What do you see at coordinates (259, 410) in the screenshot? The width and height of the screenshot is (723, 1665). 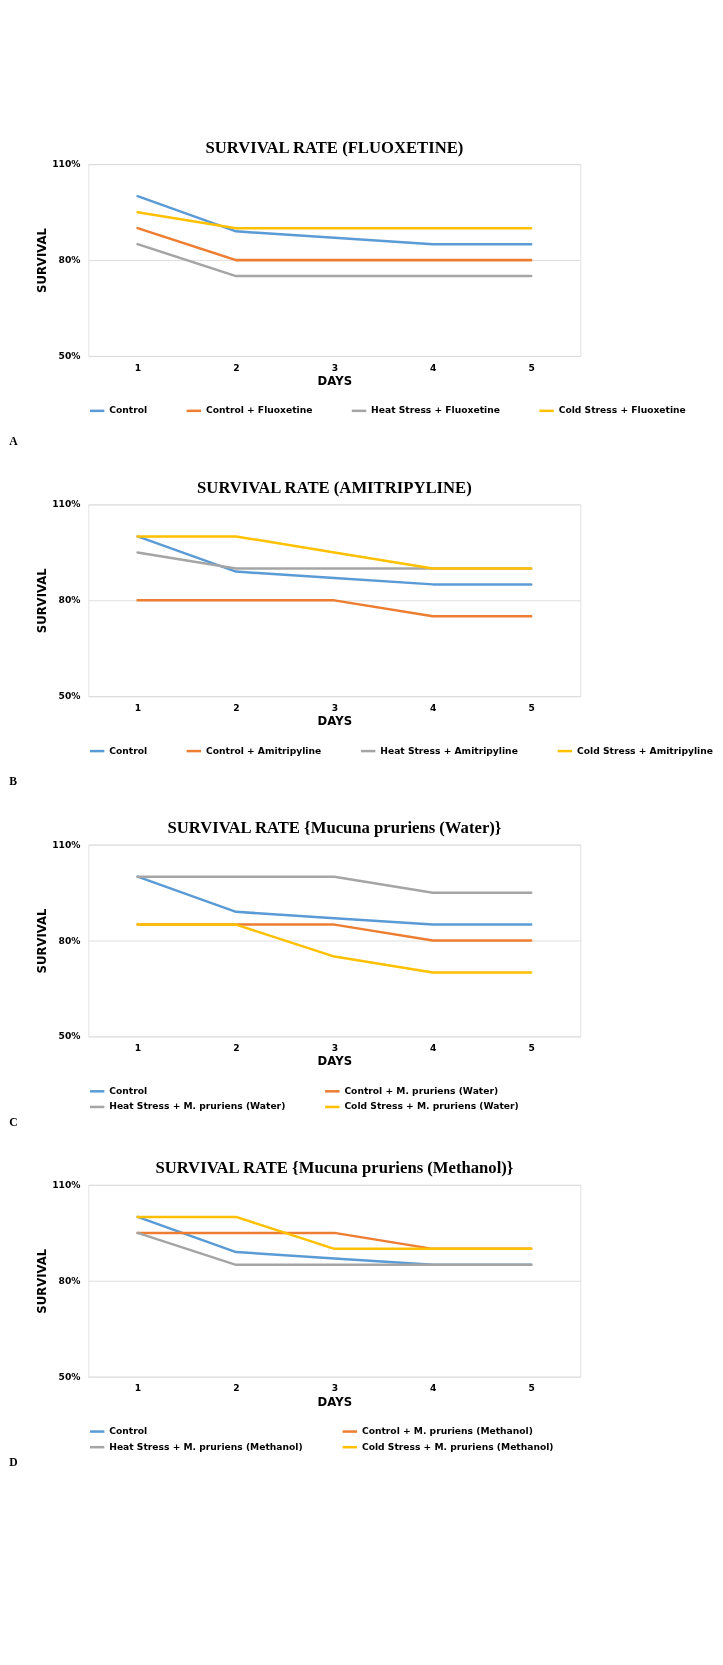 I see `legend-label: Control + Fluoxetine` at bounding box center [259, 410].